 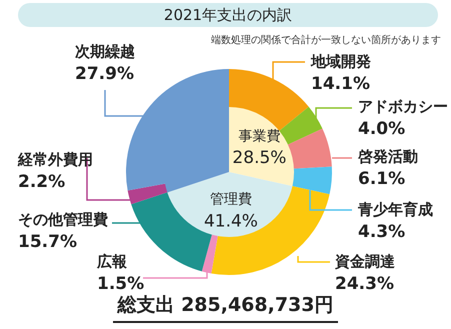 I want to click on text: 端数処理の関係で合計が一致しない箇所があります, so click(x=326, y=40).